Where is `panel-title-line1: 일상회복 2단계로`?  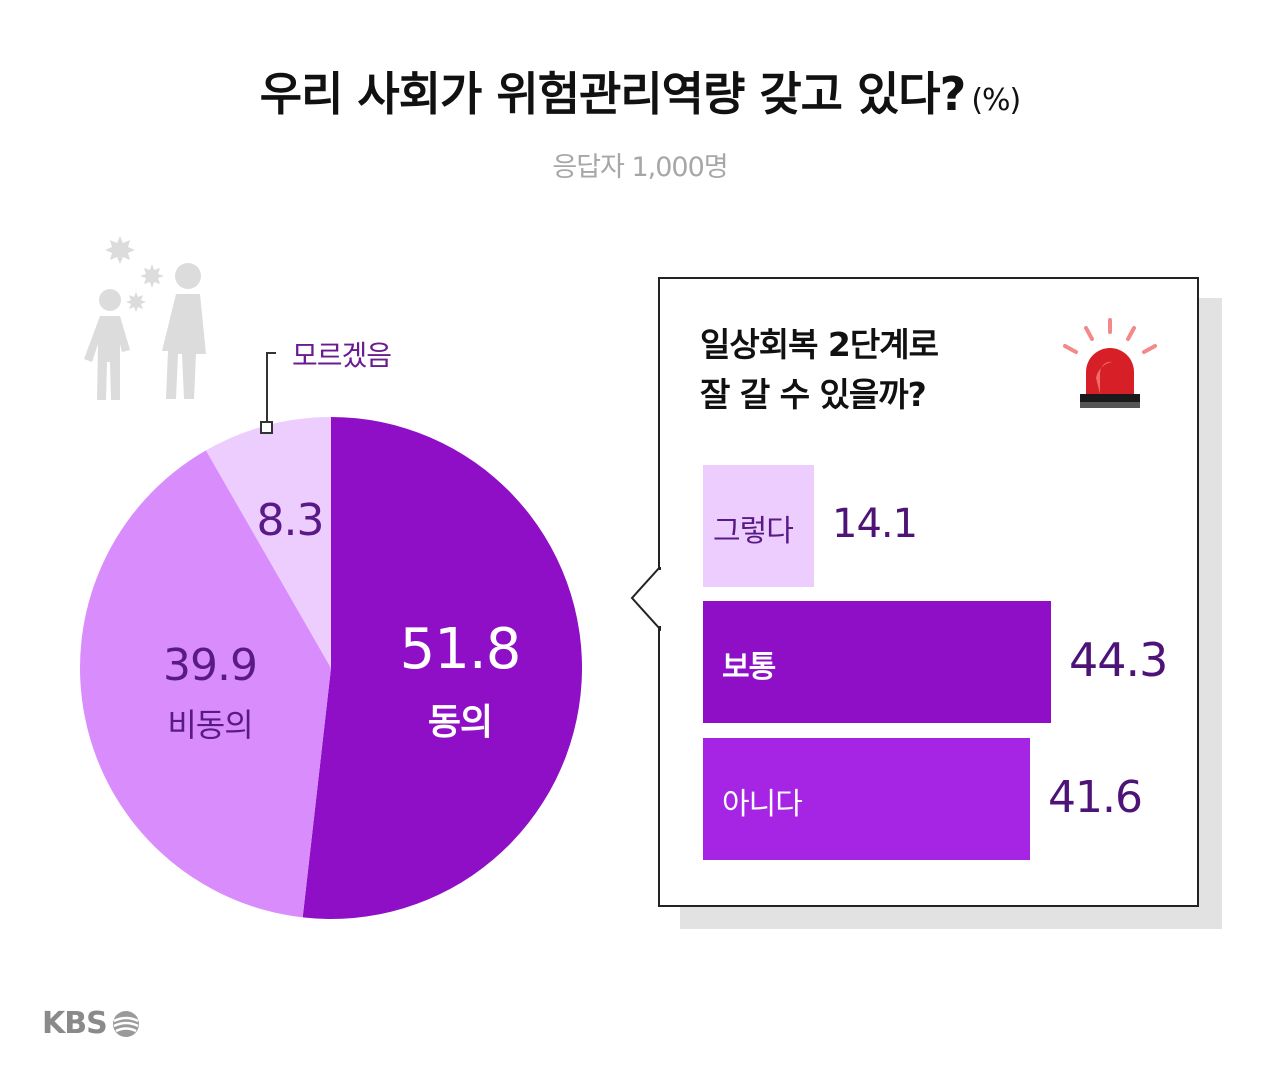 panel-title-line1: 일상회복 2단계로 is located at coordinates (819, 344).